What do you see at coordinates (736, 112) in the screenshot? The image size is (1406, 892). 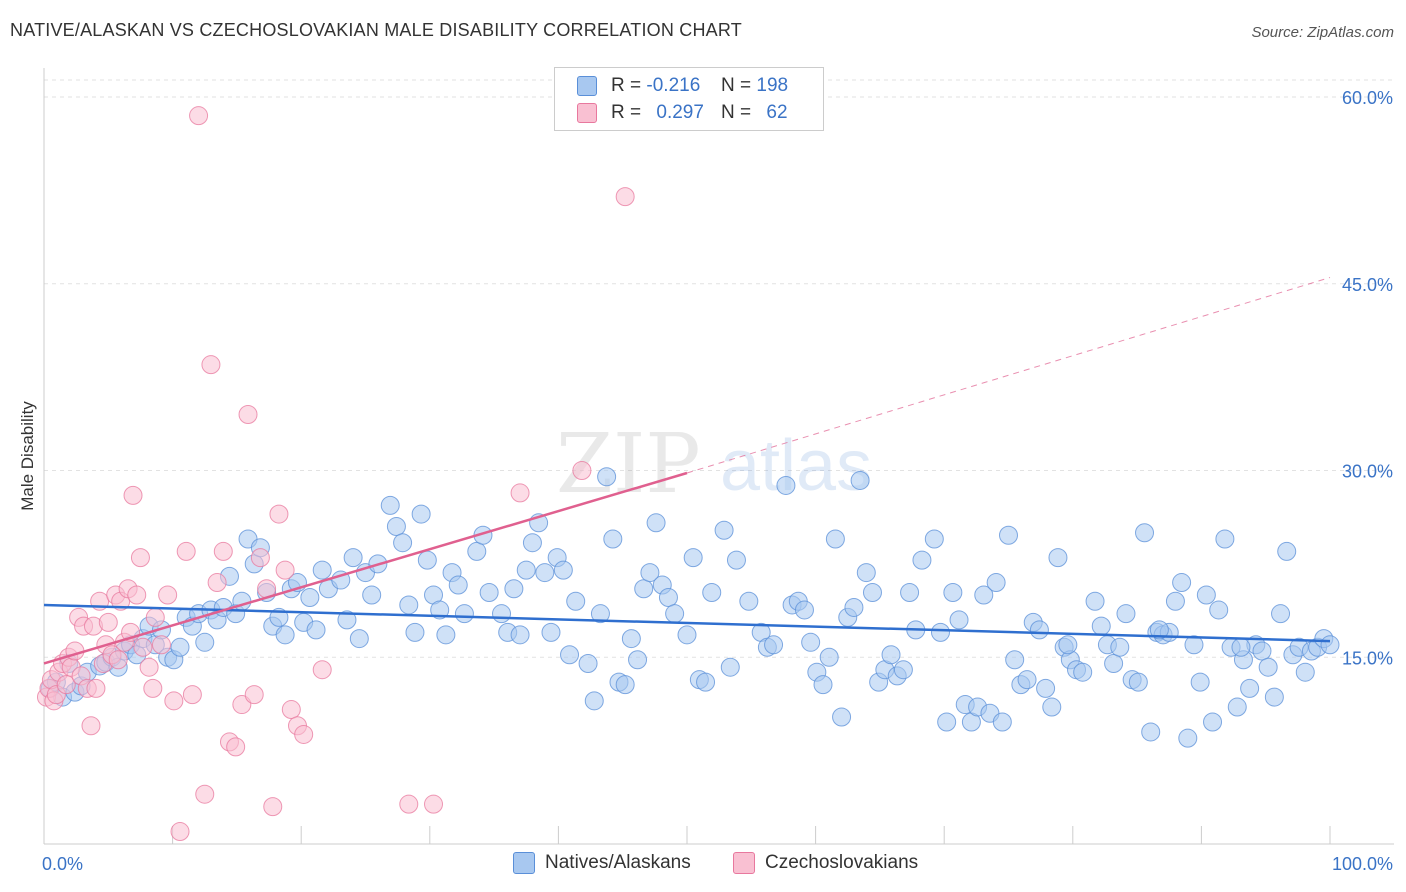 I see `legend-n-label: N =` at bounding box center [736, 112].